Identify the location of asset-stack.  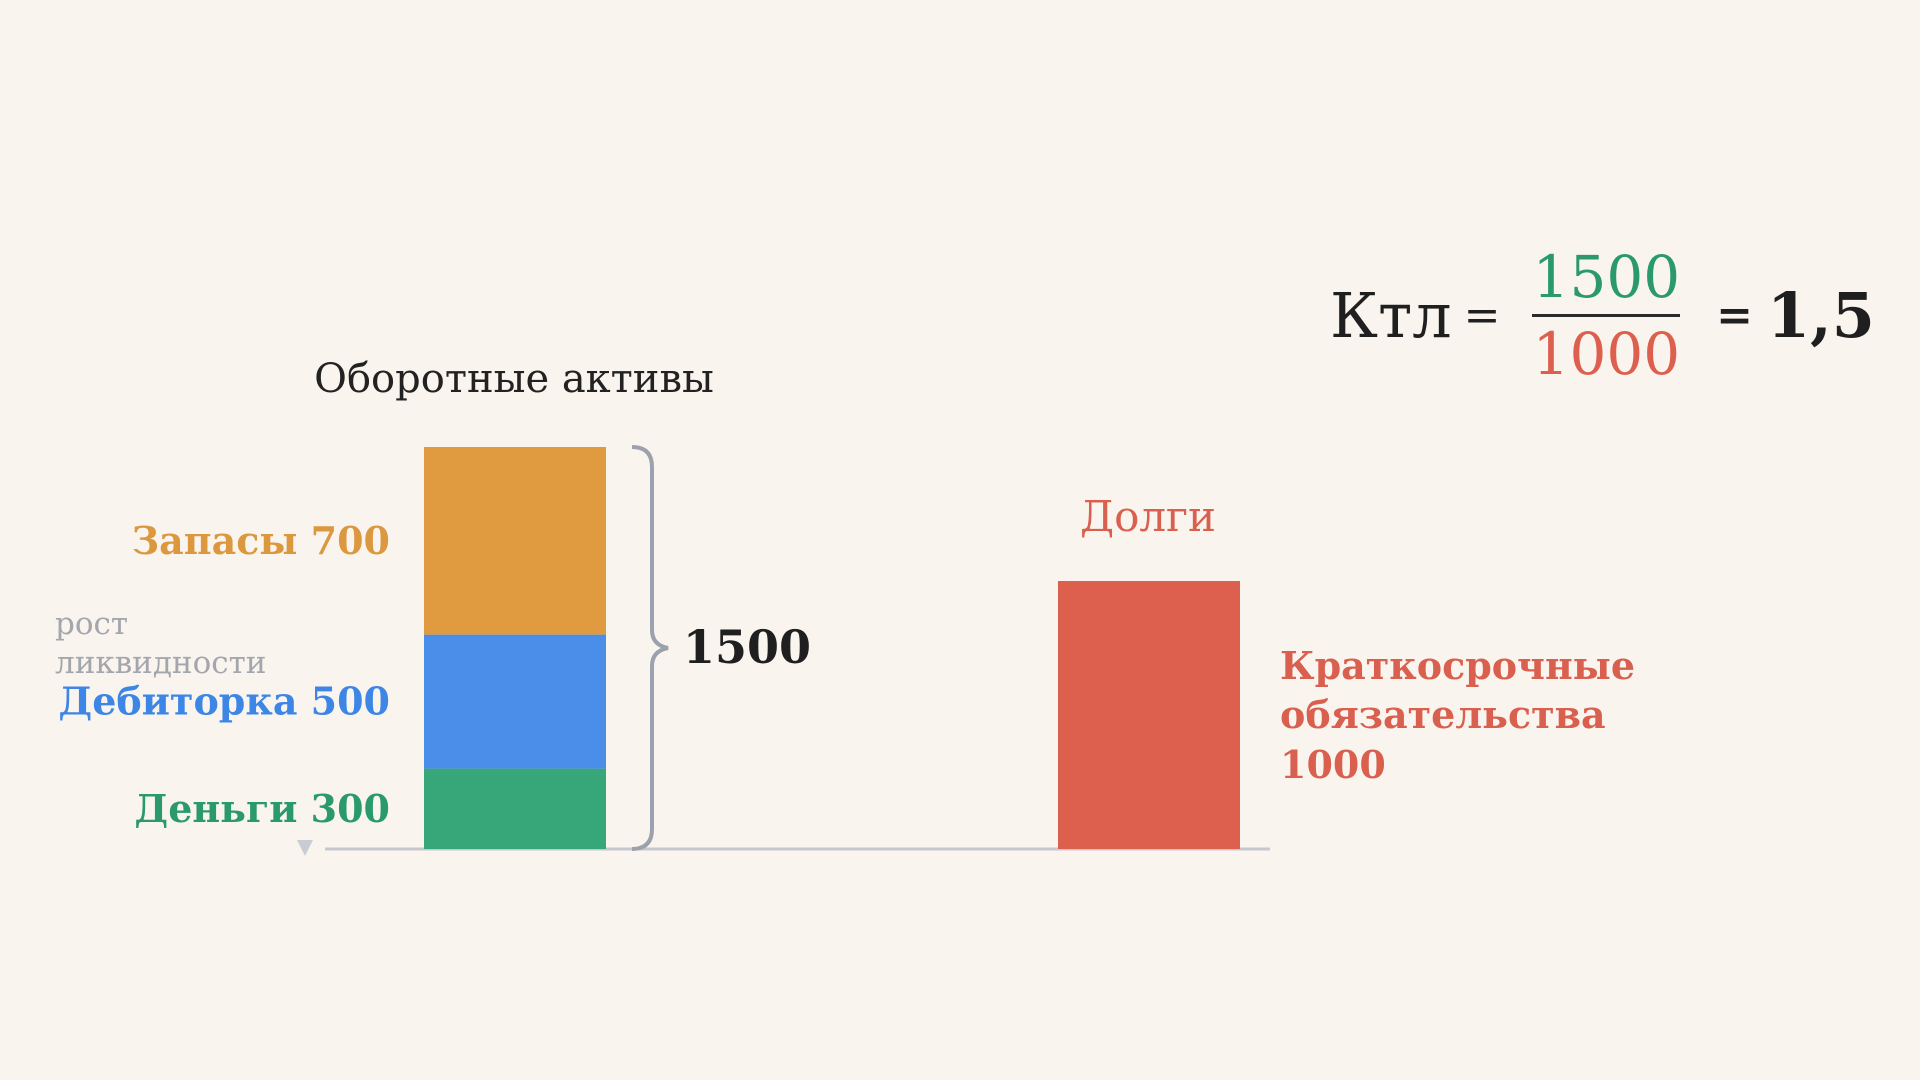
(515, 648).